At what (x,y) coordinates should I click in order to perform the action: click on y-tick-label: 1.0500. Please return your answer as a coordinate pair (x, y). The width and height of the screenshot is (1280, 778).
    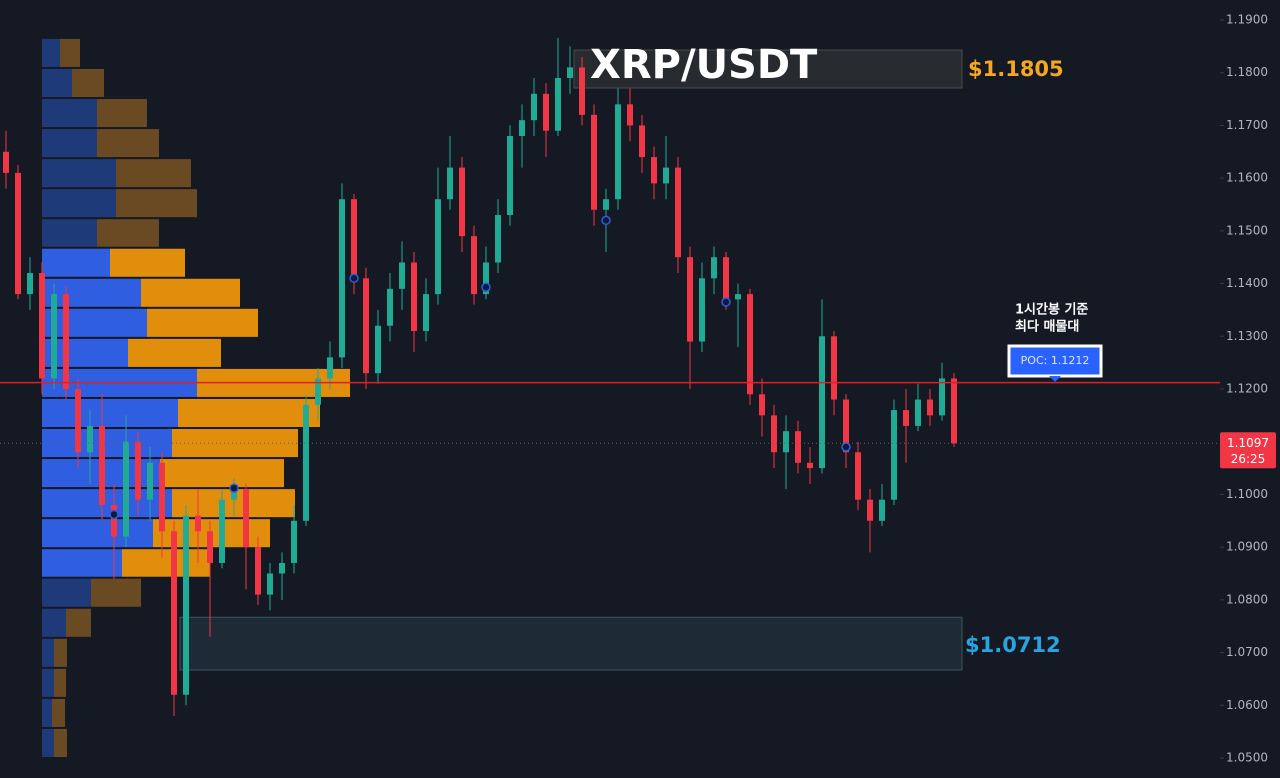
    Looking at the image, I should click on (1247, 758).